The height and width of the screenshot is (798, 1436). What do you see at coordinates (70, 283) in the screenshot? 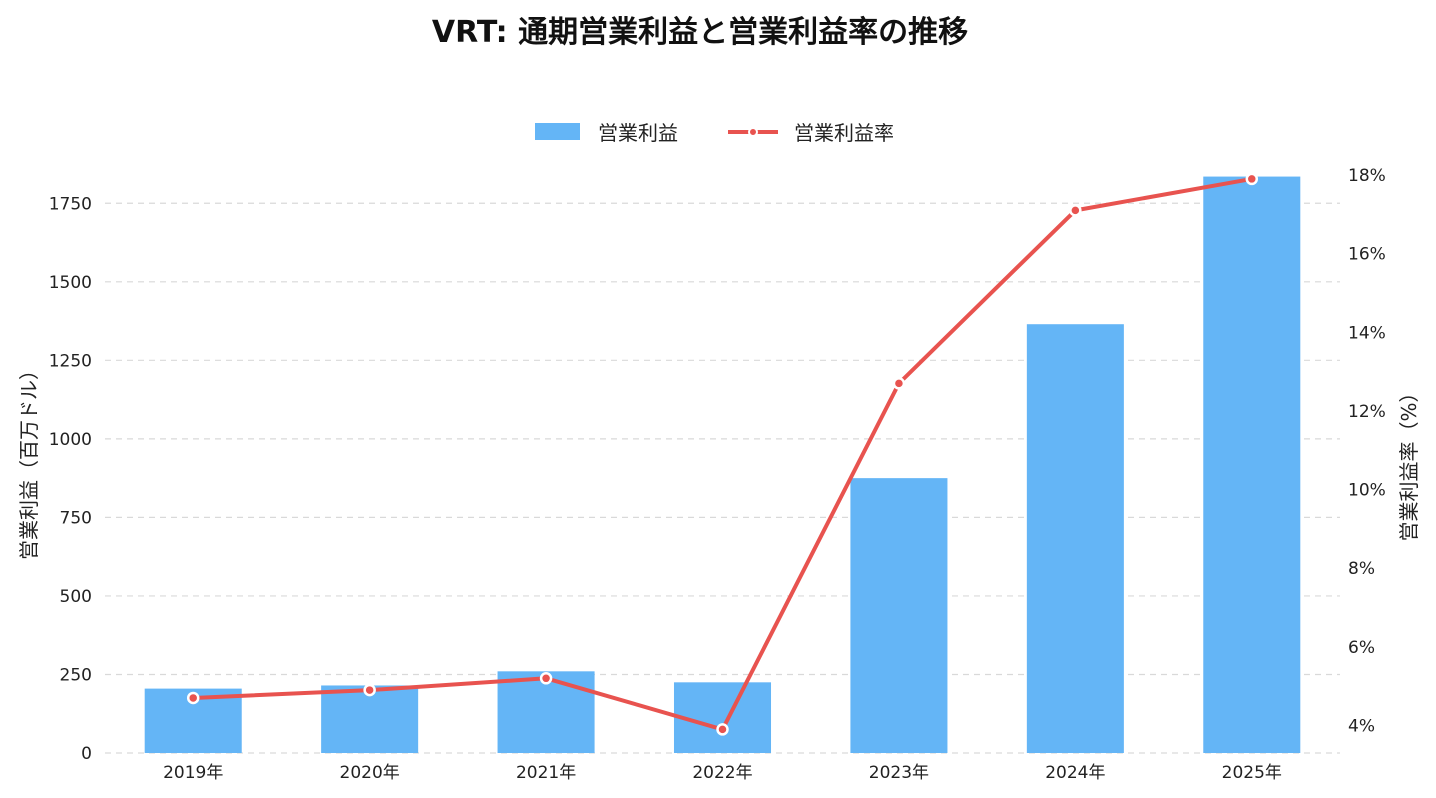
I see `left-tick-label: 1500` at bounding box center [70, 283].